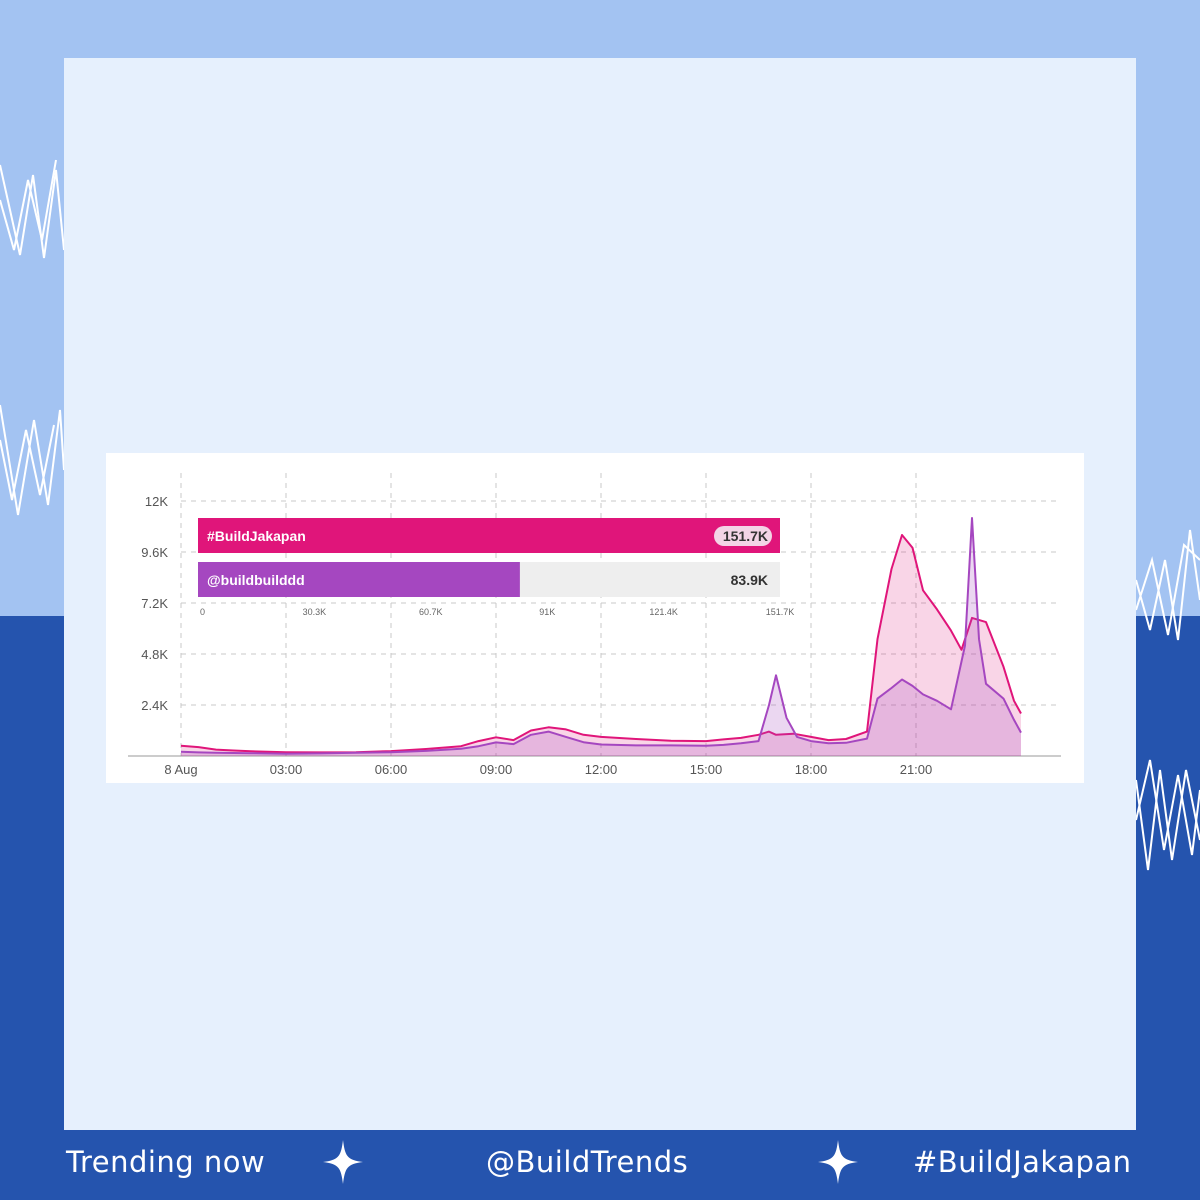 Image resolution: width=1200 pixels, height=1200 pixels. I want to click on y-tick-label: 9.6K, so click(154, 552).